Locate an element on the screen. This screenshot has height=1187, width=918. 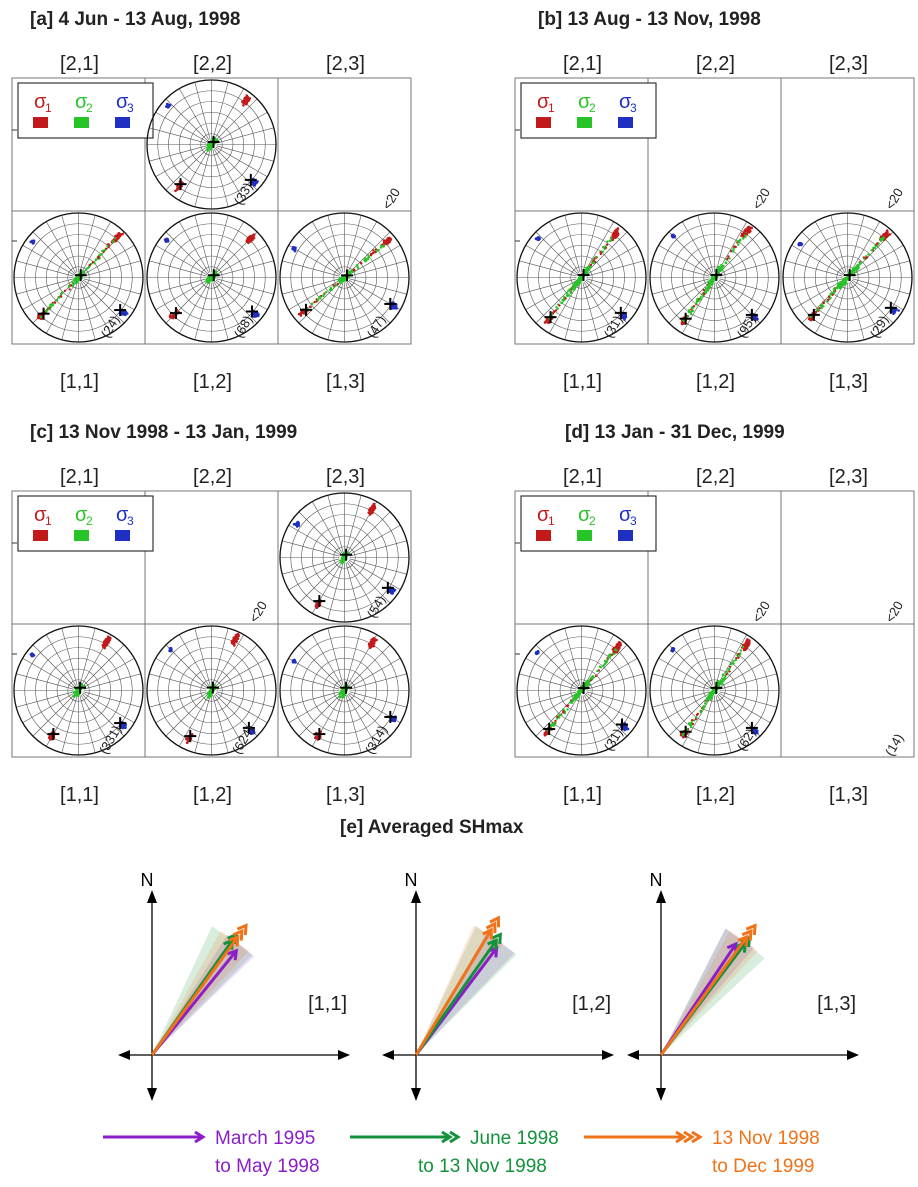
panel-2-cell-2-sigma3-point is located at coordinates (392, 593).